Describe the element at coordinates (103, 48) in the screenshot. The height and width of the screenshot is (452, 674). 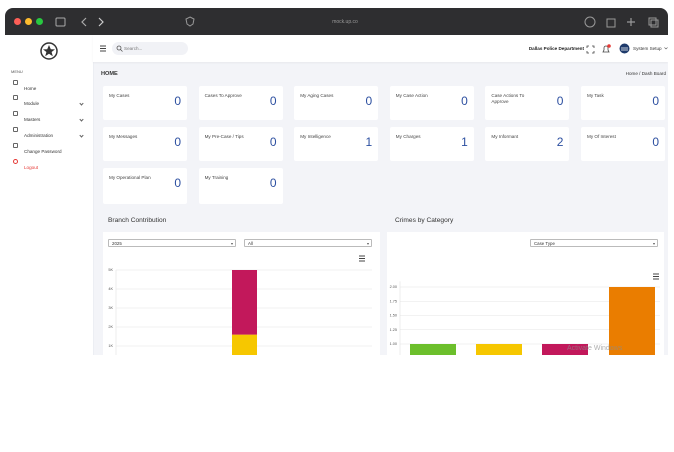
I see `hamburger-icon` at that location.